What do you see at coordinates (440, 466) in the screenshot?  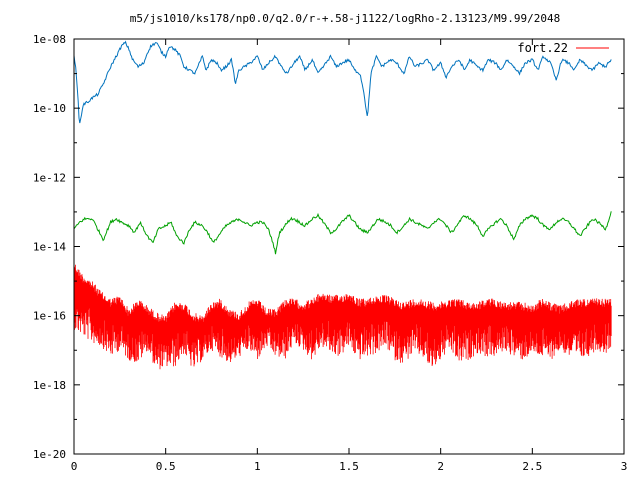 I see `x-tick-label: 2` at bounding box center [440, 466].